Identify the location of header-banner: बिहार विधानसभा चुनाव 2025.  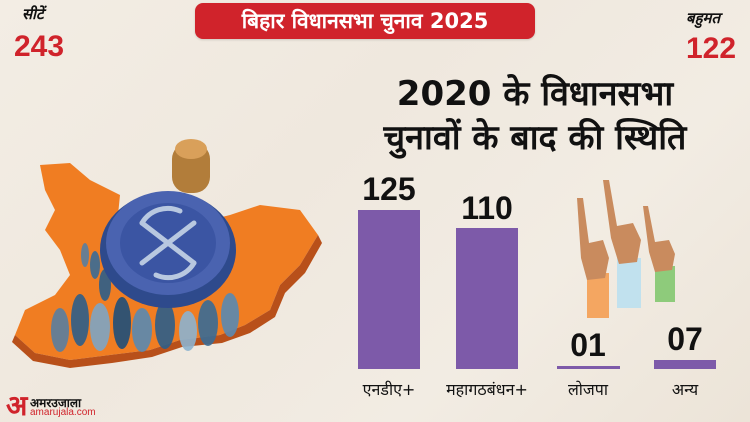
(365, 21).